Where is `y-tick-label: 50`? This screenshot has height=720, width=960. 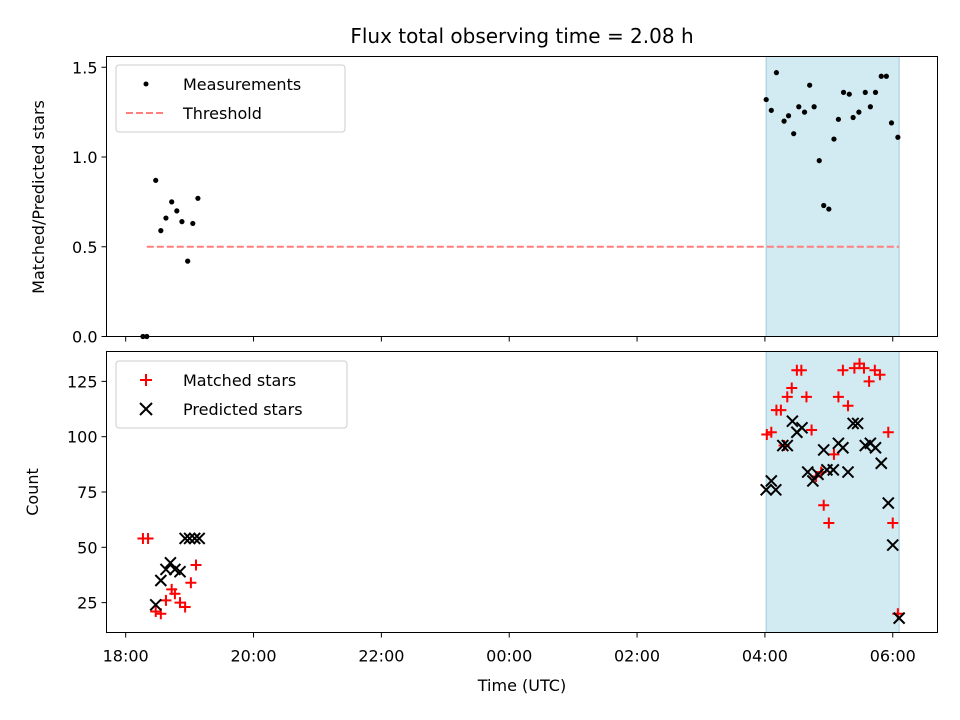 y-tick-label: 50 is located at coordinates (87, 547).